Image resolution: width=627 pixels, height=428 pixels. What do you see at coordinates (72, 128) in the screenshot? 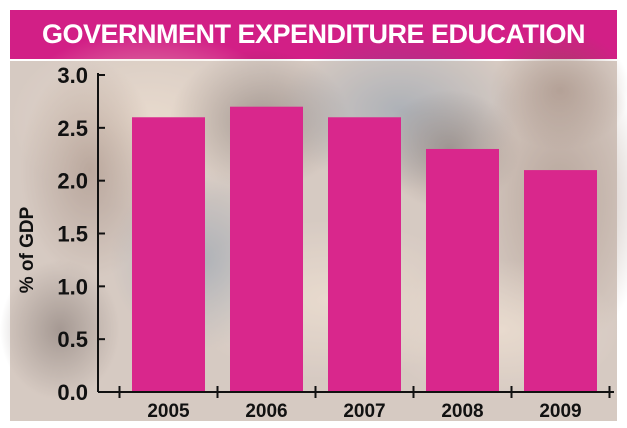
I see `y-tick-label: 2.5` at bounding box center [72, 128].